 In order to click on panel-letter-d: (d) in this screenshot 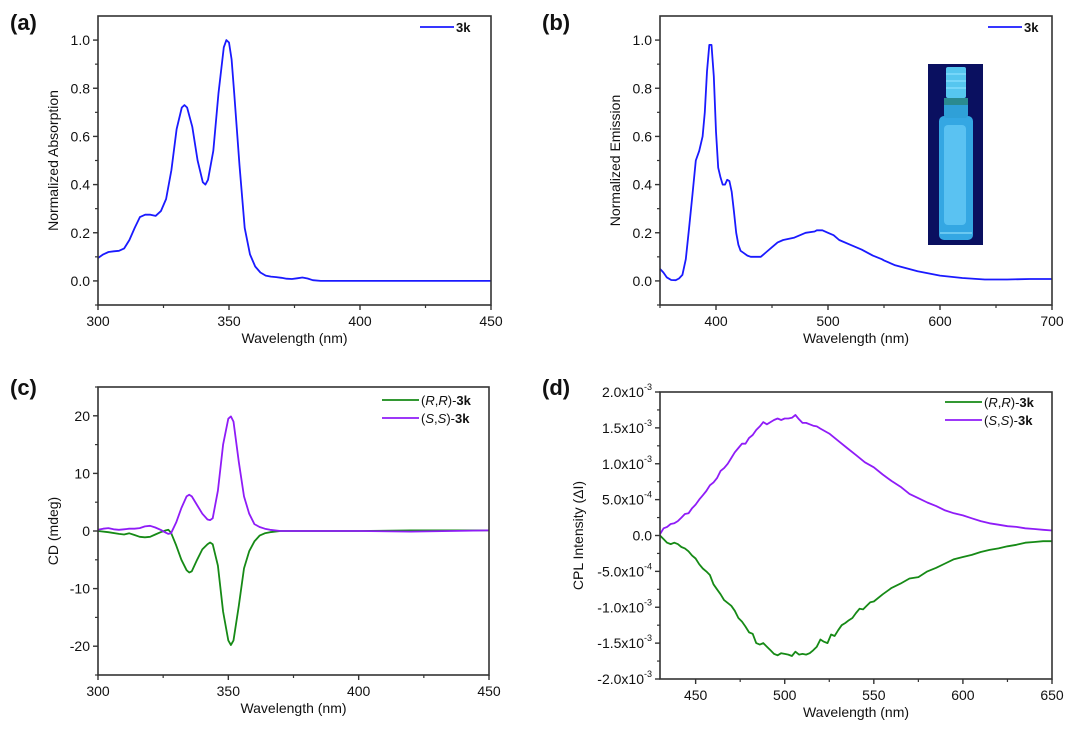, I will do `click(556, 387)`.